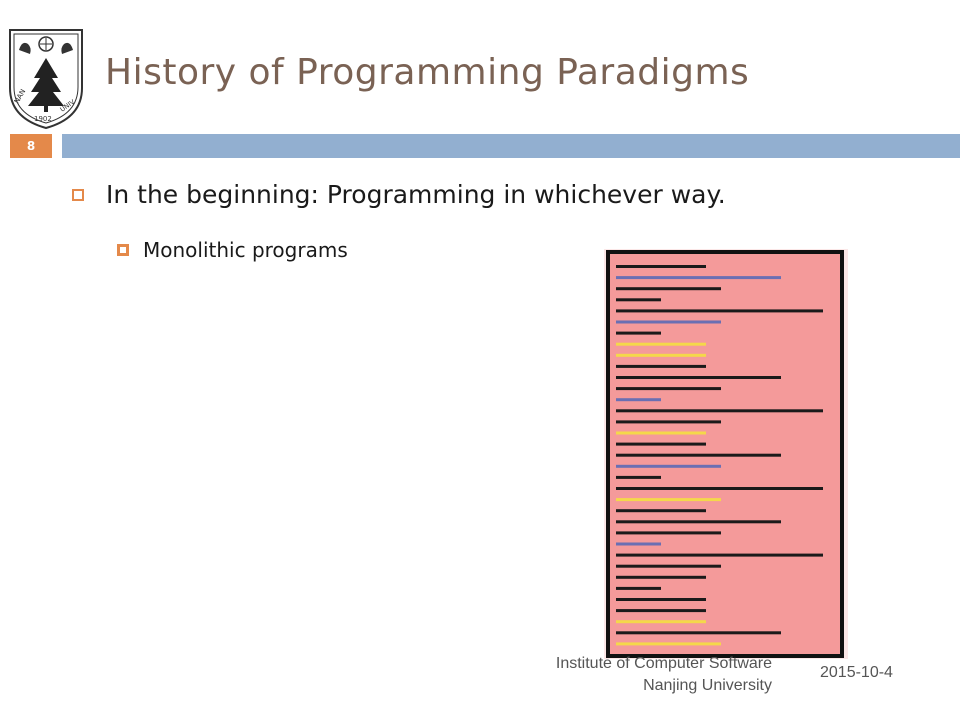 The width and height of the screenshot is (960, 720). I want to click on monolithic-program-illustration, so click(726, 454).